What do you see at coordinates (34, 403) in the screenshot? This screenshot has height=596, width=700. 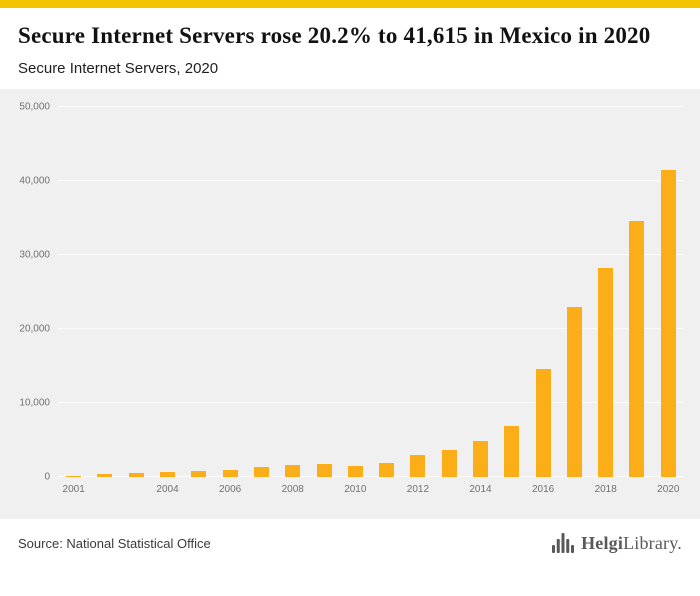 I see `y-tick-label: 10,000` at bounding box center [34, 403].